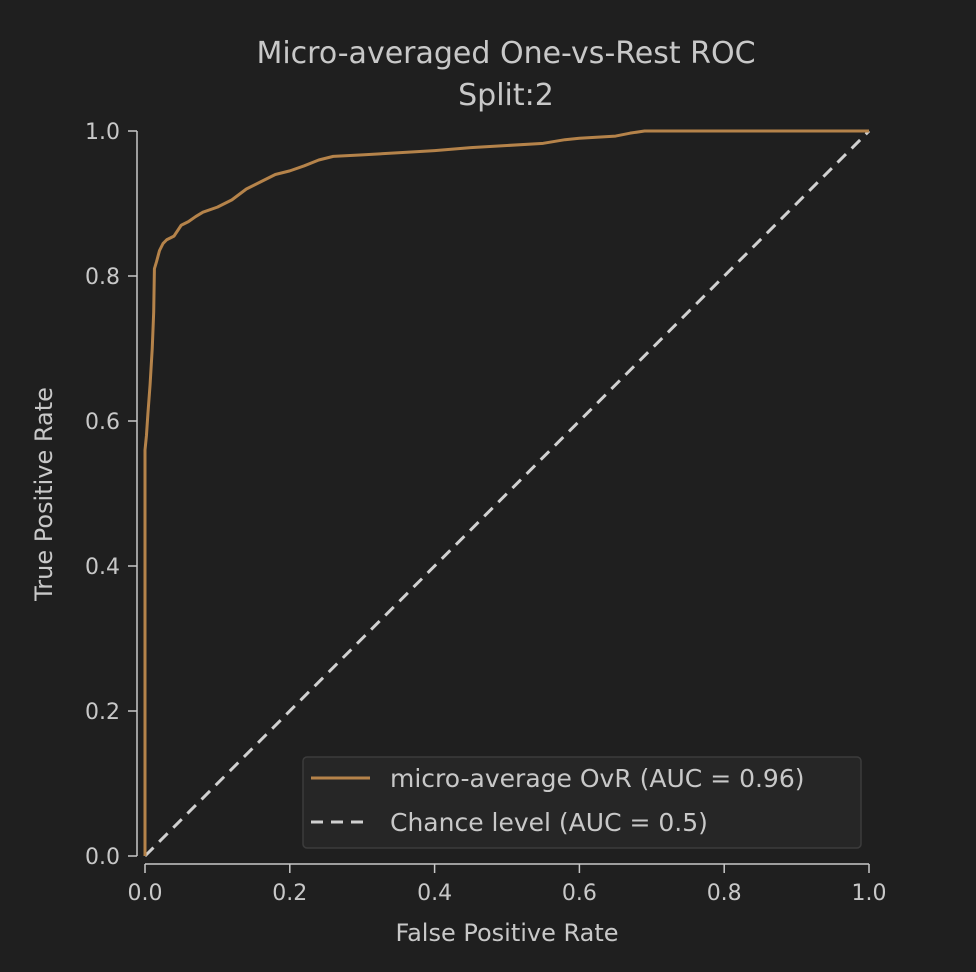  I want to click on legend-label-chance-level: Chance level (AUC = 0.5), so click(549, 822).